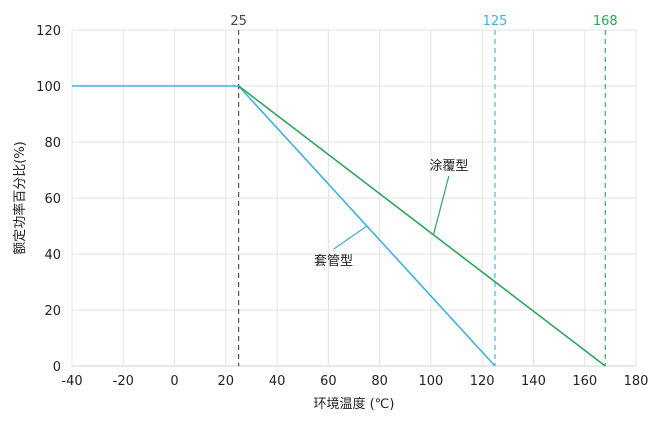  What do you see at coordinates (226, 381) in the screenshot?
I see `x-tick-label: 20` at bounding box center [226, 381].